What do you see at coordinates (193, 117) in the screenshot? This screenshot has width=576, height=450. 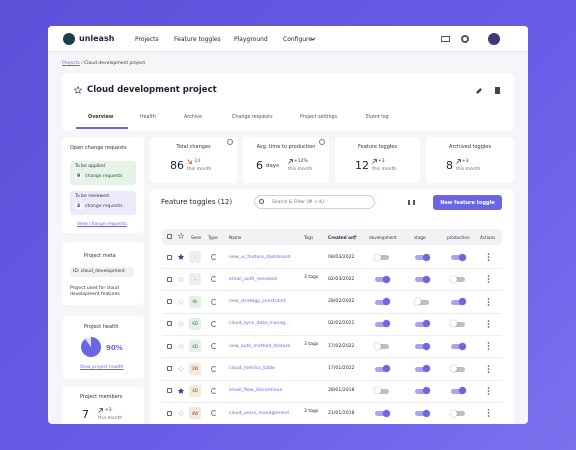 I see `tab: Archive` at bounding box center [193, 117].